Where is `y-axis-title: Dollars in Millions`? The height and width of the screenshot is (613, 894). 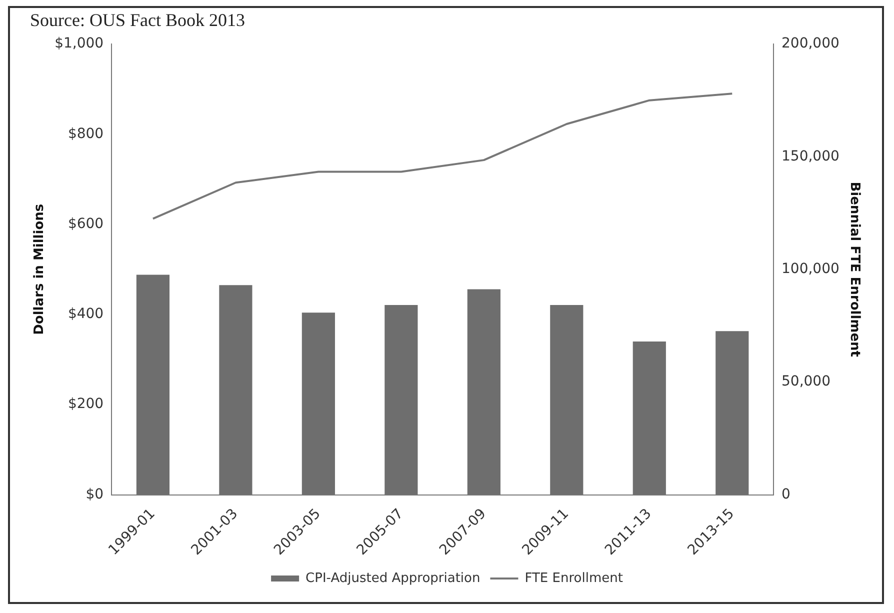
y-axis-title: Dollars in Millions is located at coordinates (40, 269).